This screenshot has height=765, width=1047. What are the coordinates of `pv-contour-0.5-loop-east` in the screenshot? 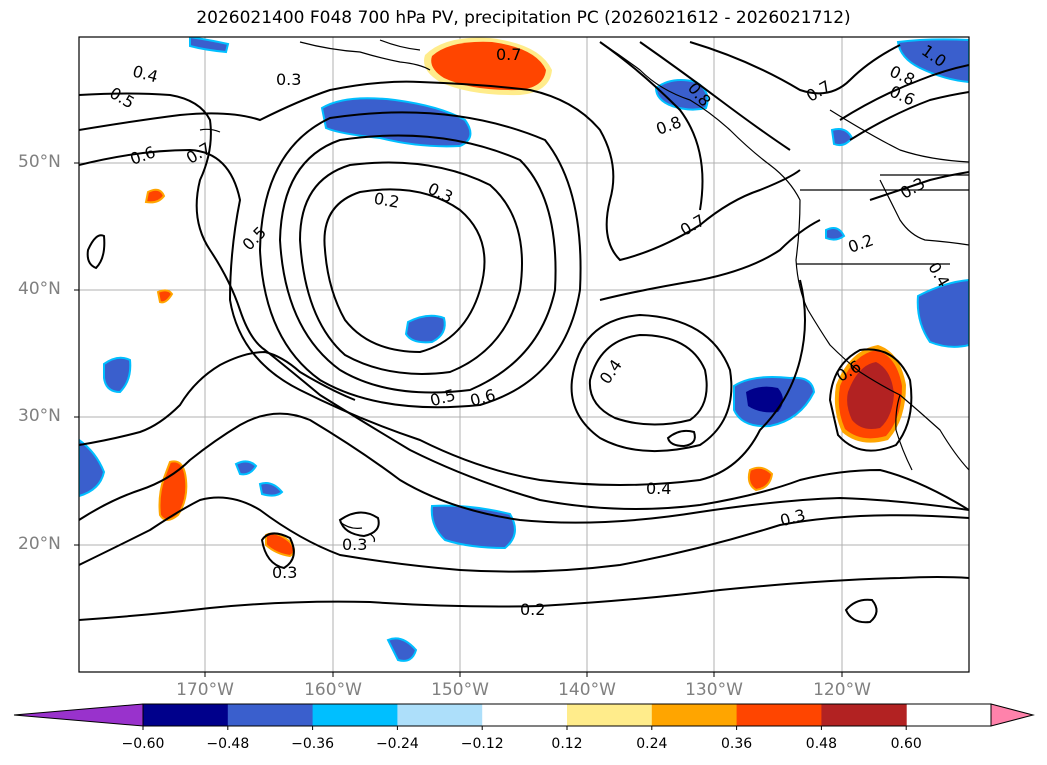 It's located at (651, 383).